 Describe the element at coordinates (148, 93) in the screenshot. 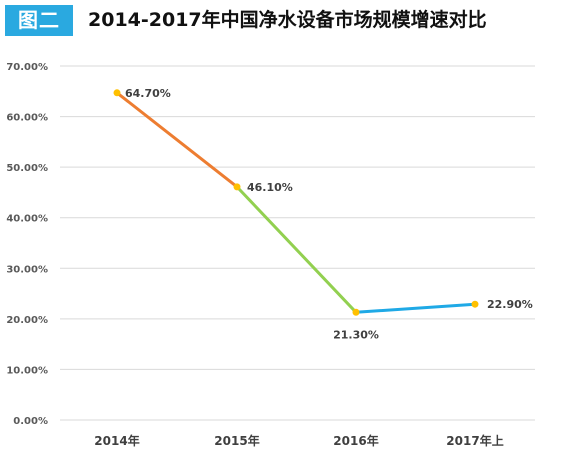

I see `data-label: 64.70%` at that location.